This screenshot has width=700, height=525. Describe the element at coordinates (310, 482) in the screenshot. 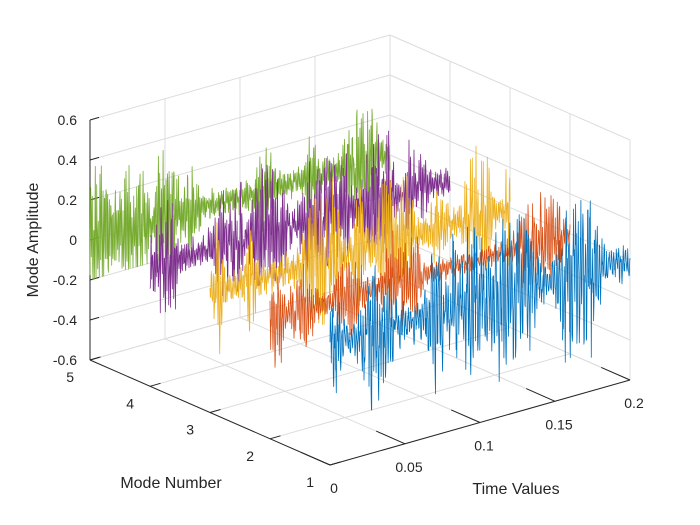

I see `y-tick-label: 1` at that location.